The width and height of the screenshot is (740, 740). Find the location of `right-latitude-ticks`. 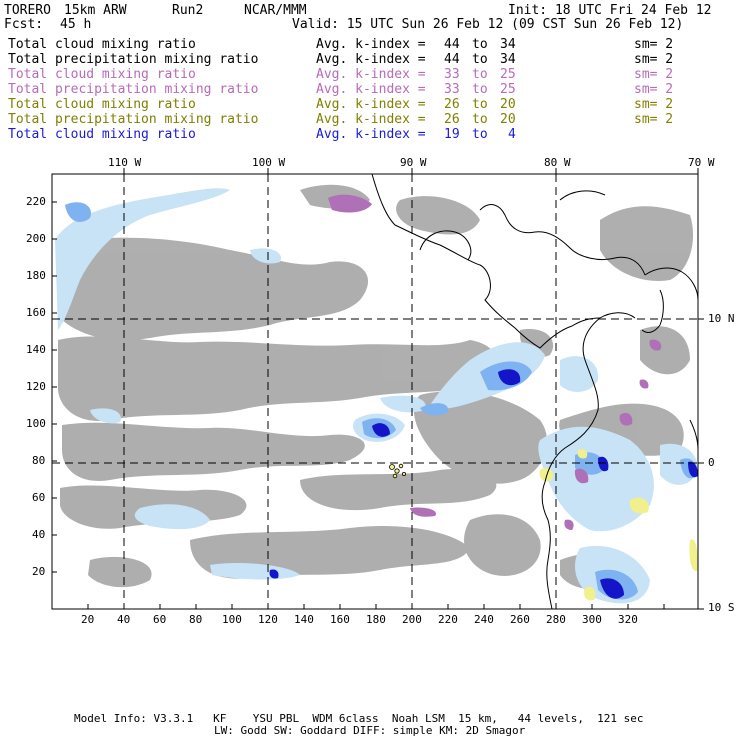

right-latitude-ticks is located at coordinates (701, 464).